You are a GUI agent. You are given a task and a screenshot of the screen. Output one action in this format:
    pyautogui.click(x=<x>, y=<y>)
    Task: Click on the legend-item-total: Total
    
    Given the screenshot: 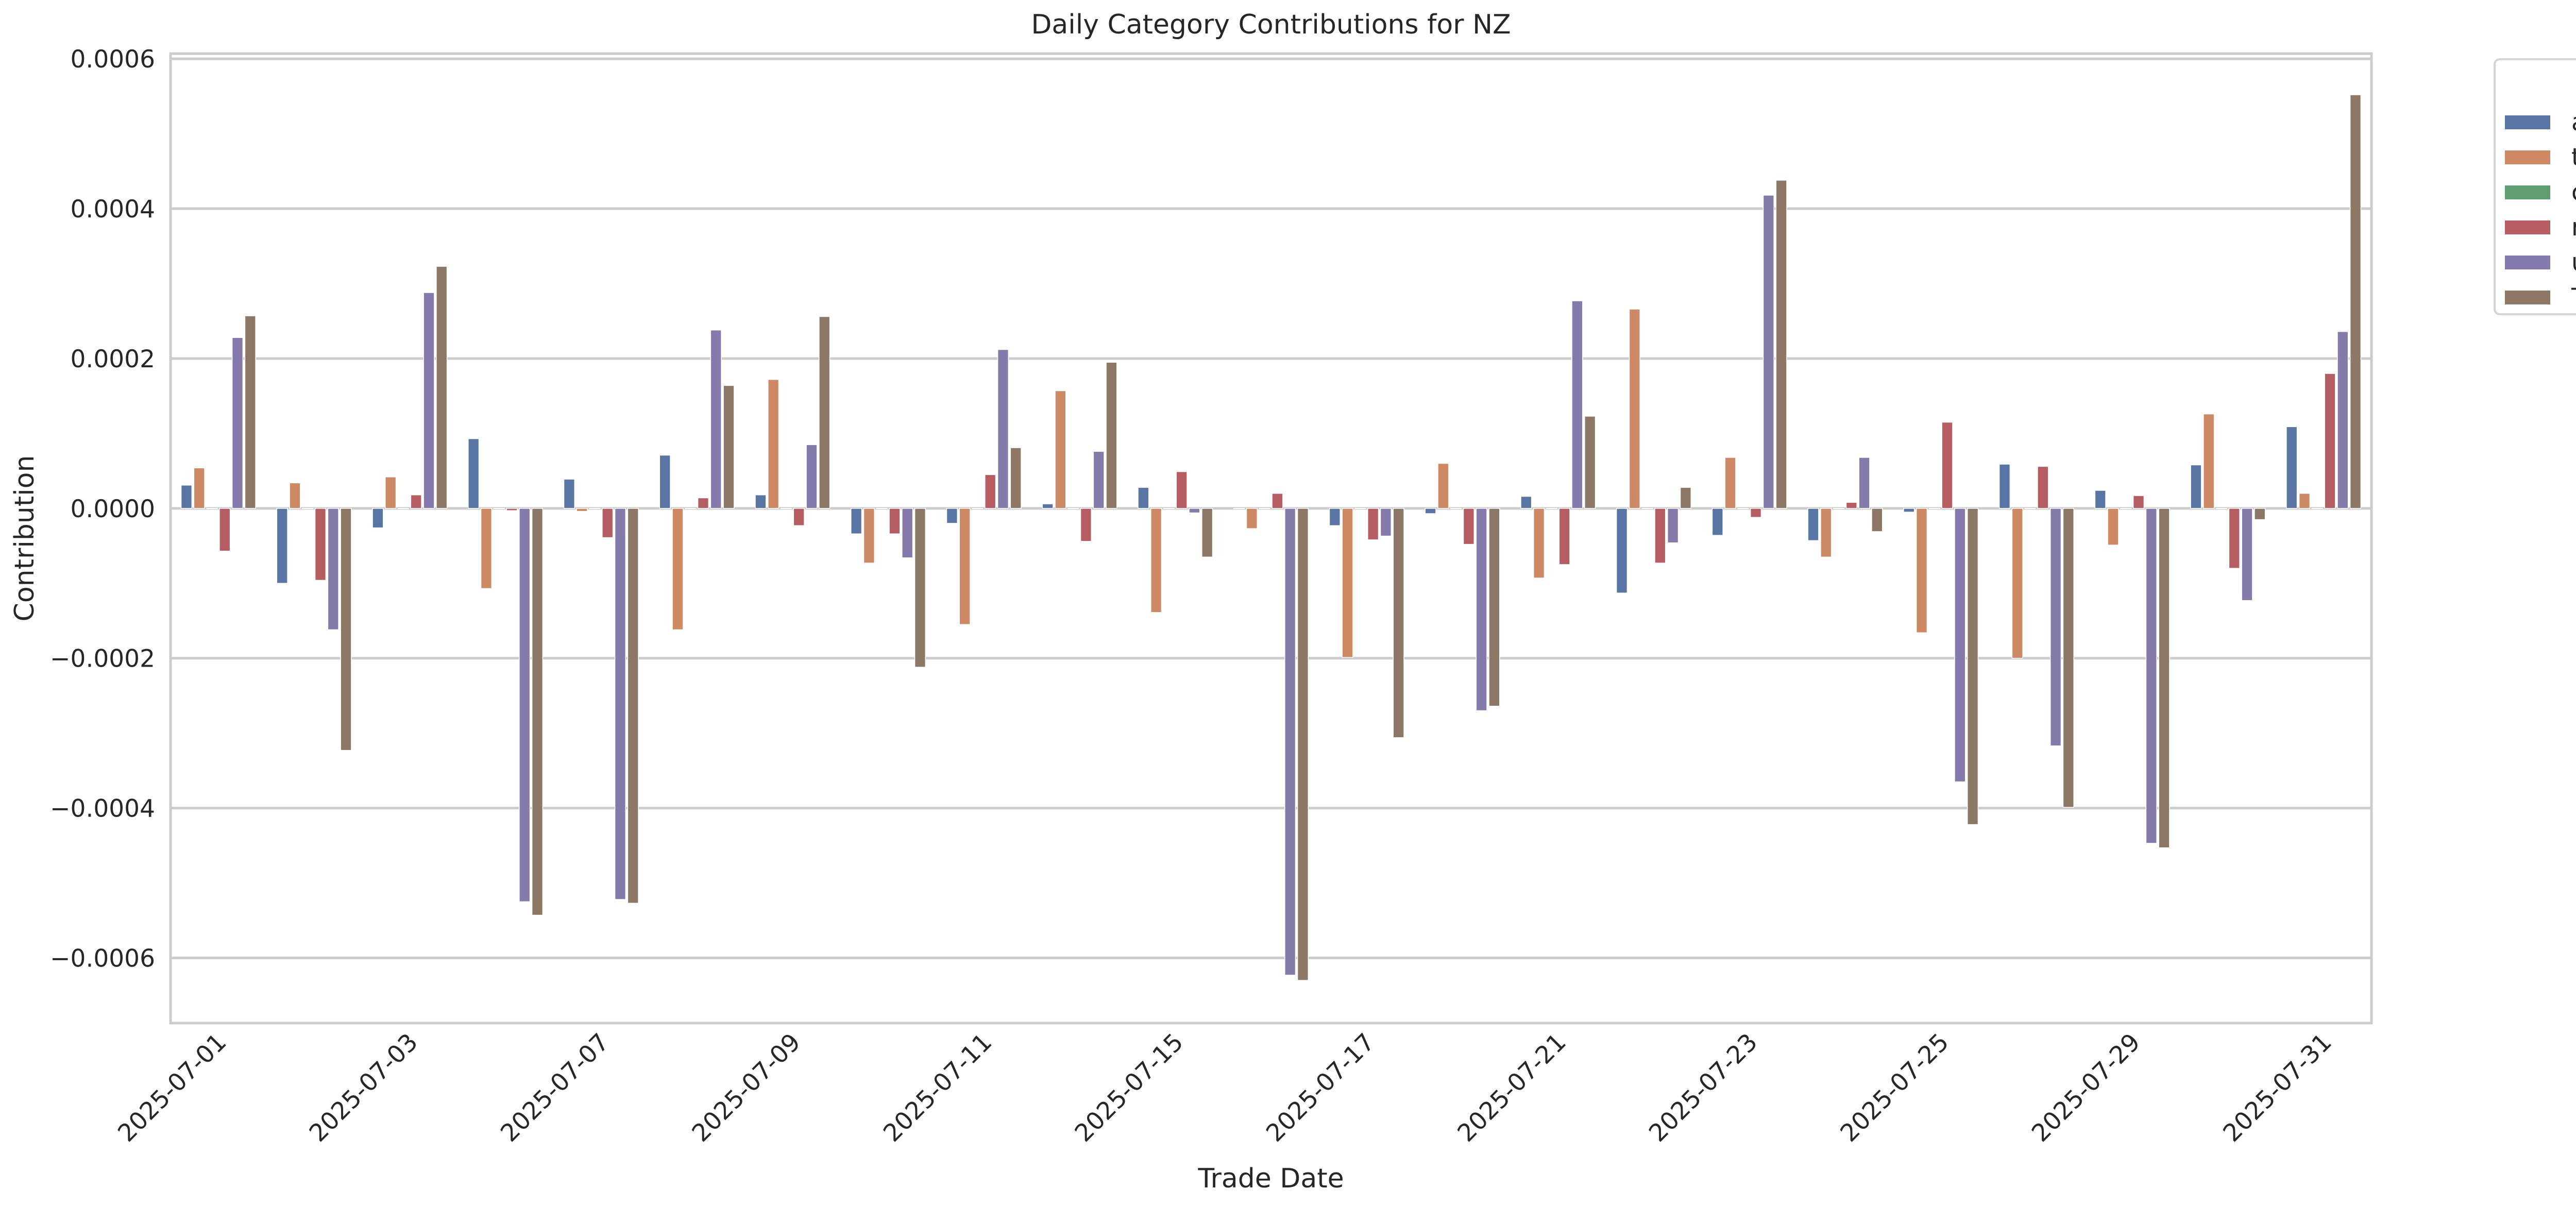 What is the action you would take?
    pyautogui.click(x=2540, y=297)
    